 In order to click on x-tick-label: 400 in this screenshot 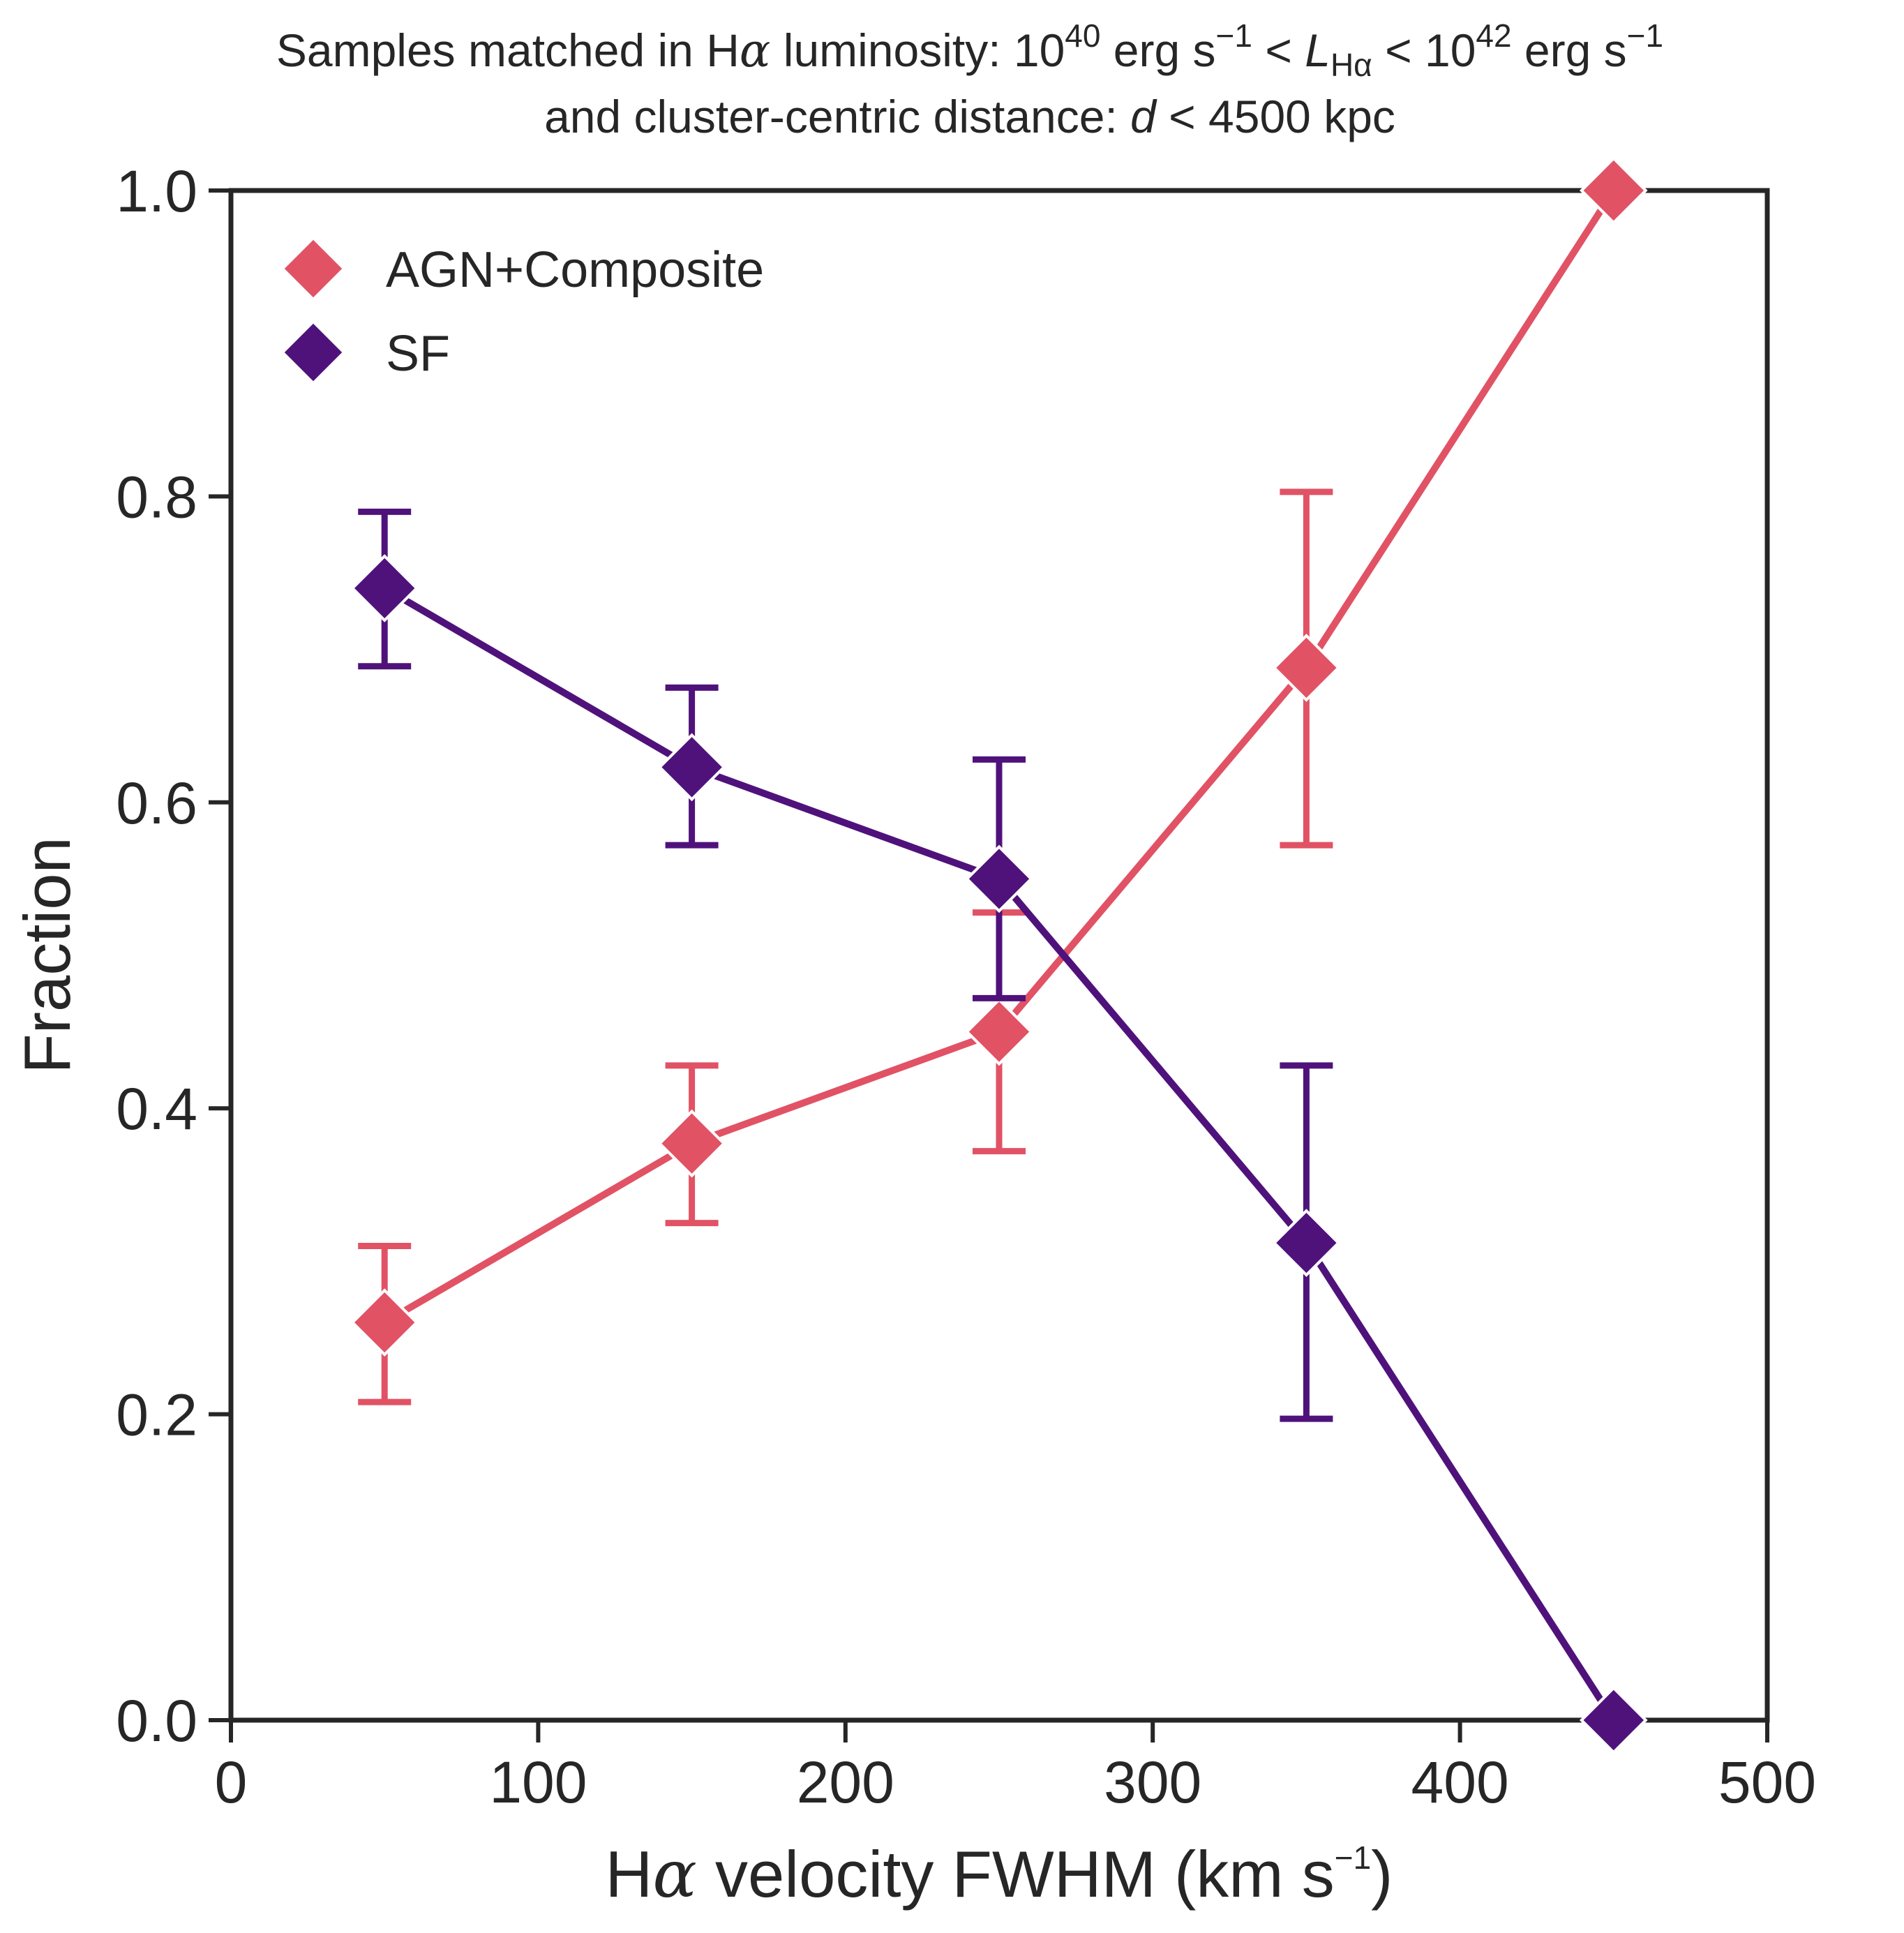, I will do `click(1460, 1782)`.